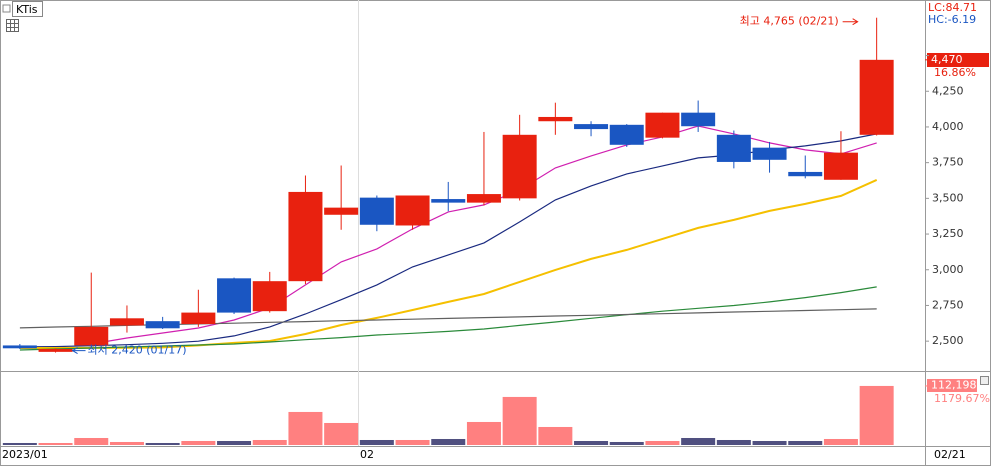 This screenshot has height=466, width=991. What do you see at coordinates (952, 7) in the screenshot?
I see `lc-label: LC:84.71` at bounding box center [952, 7].